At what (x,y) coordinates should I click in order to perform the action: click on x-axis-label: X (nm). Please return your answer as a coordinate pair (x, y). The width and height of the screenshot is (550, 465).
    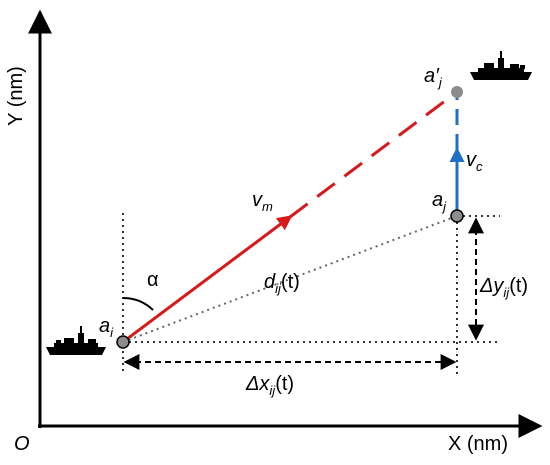
    Looking at the image, I should click on (478, 444).